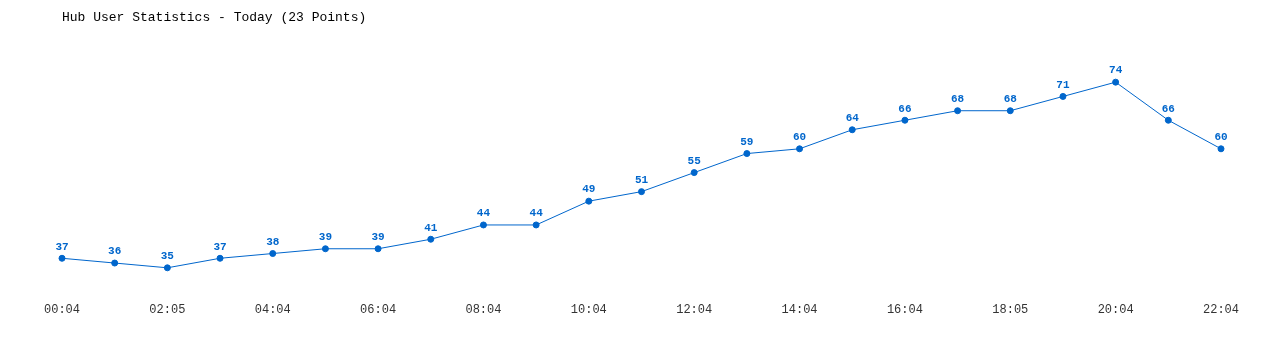  Describe the element at coordinates (214, 18) in the screenshot. I see `chart-title: Hub User Statistics - Today (23 Points)` at that location.